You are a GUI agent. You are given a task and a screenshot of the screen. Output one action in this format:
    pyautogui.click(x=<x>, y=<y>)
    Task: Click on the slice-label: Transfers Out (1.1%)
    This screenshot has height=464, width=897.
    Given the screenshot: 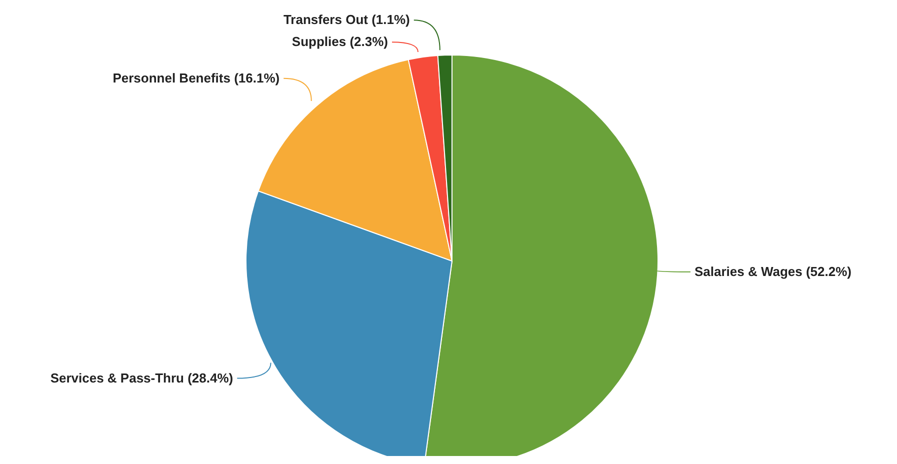 What is the action you would take?
    pyautogui.click(x=346, y=20)
    